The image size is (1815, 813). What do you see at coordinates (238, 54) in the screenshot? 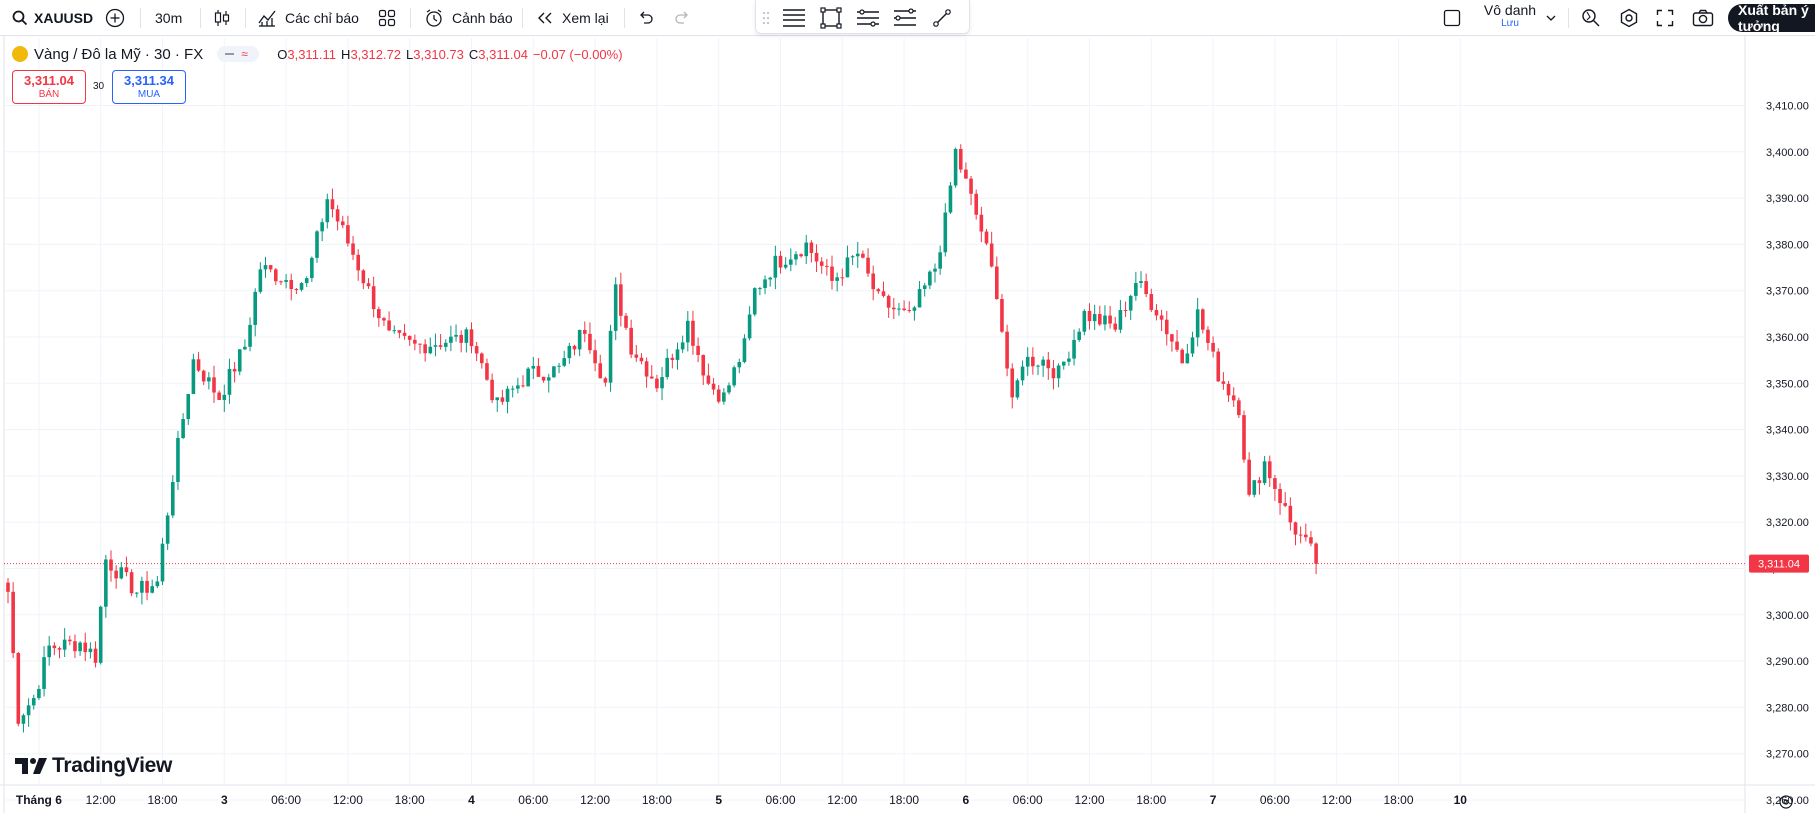
I see `eye-toggle-icon: ≈` at bounding box center [238, 54].